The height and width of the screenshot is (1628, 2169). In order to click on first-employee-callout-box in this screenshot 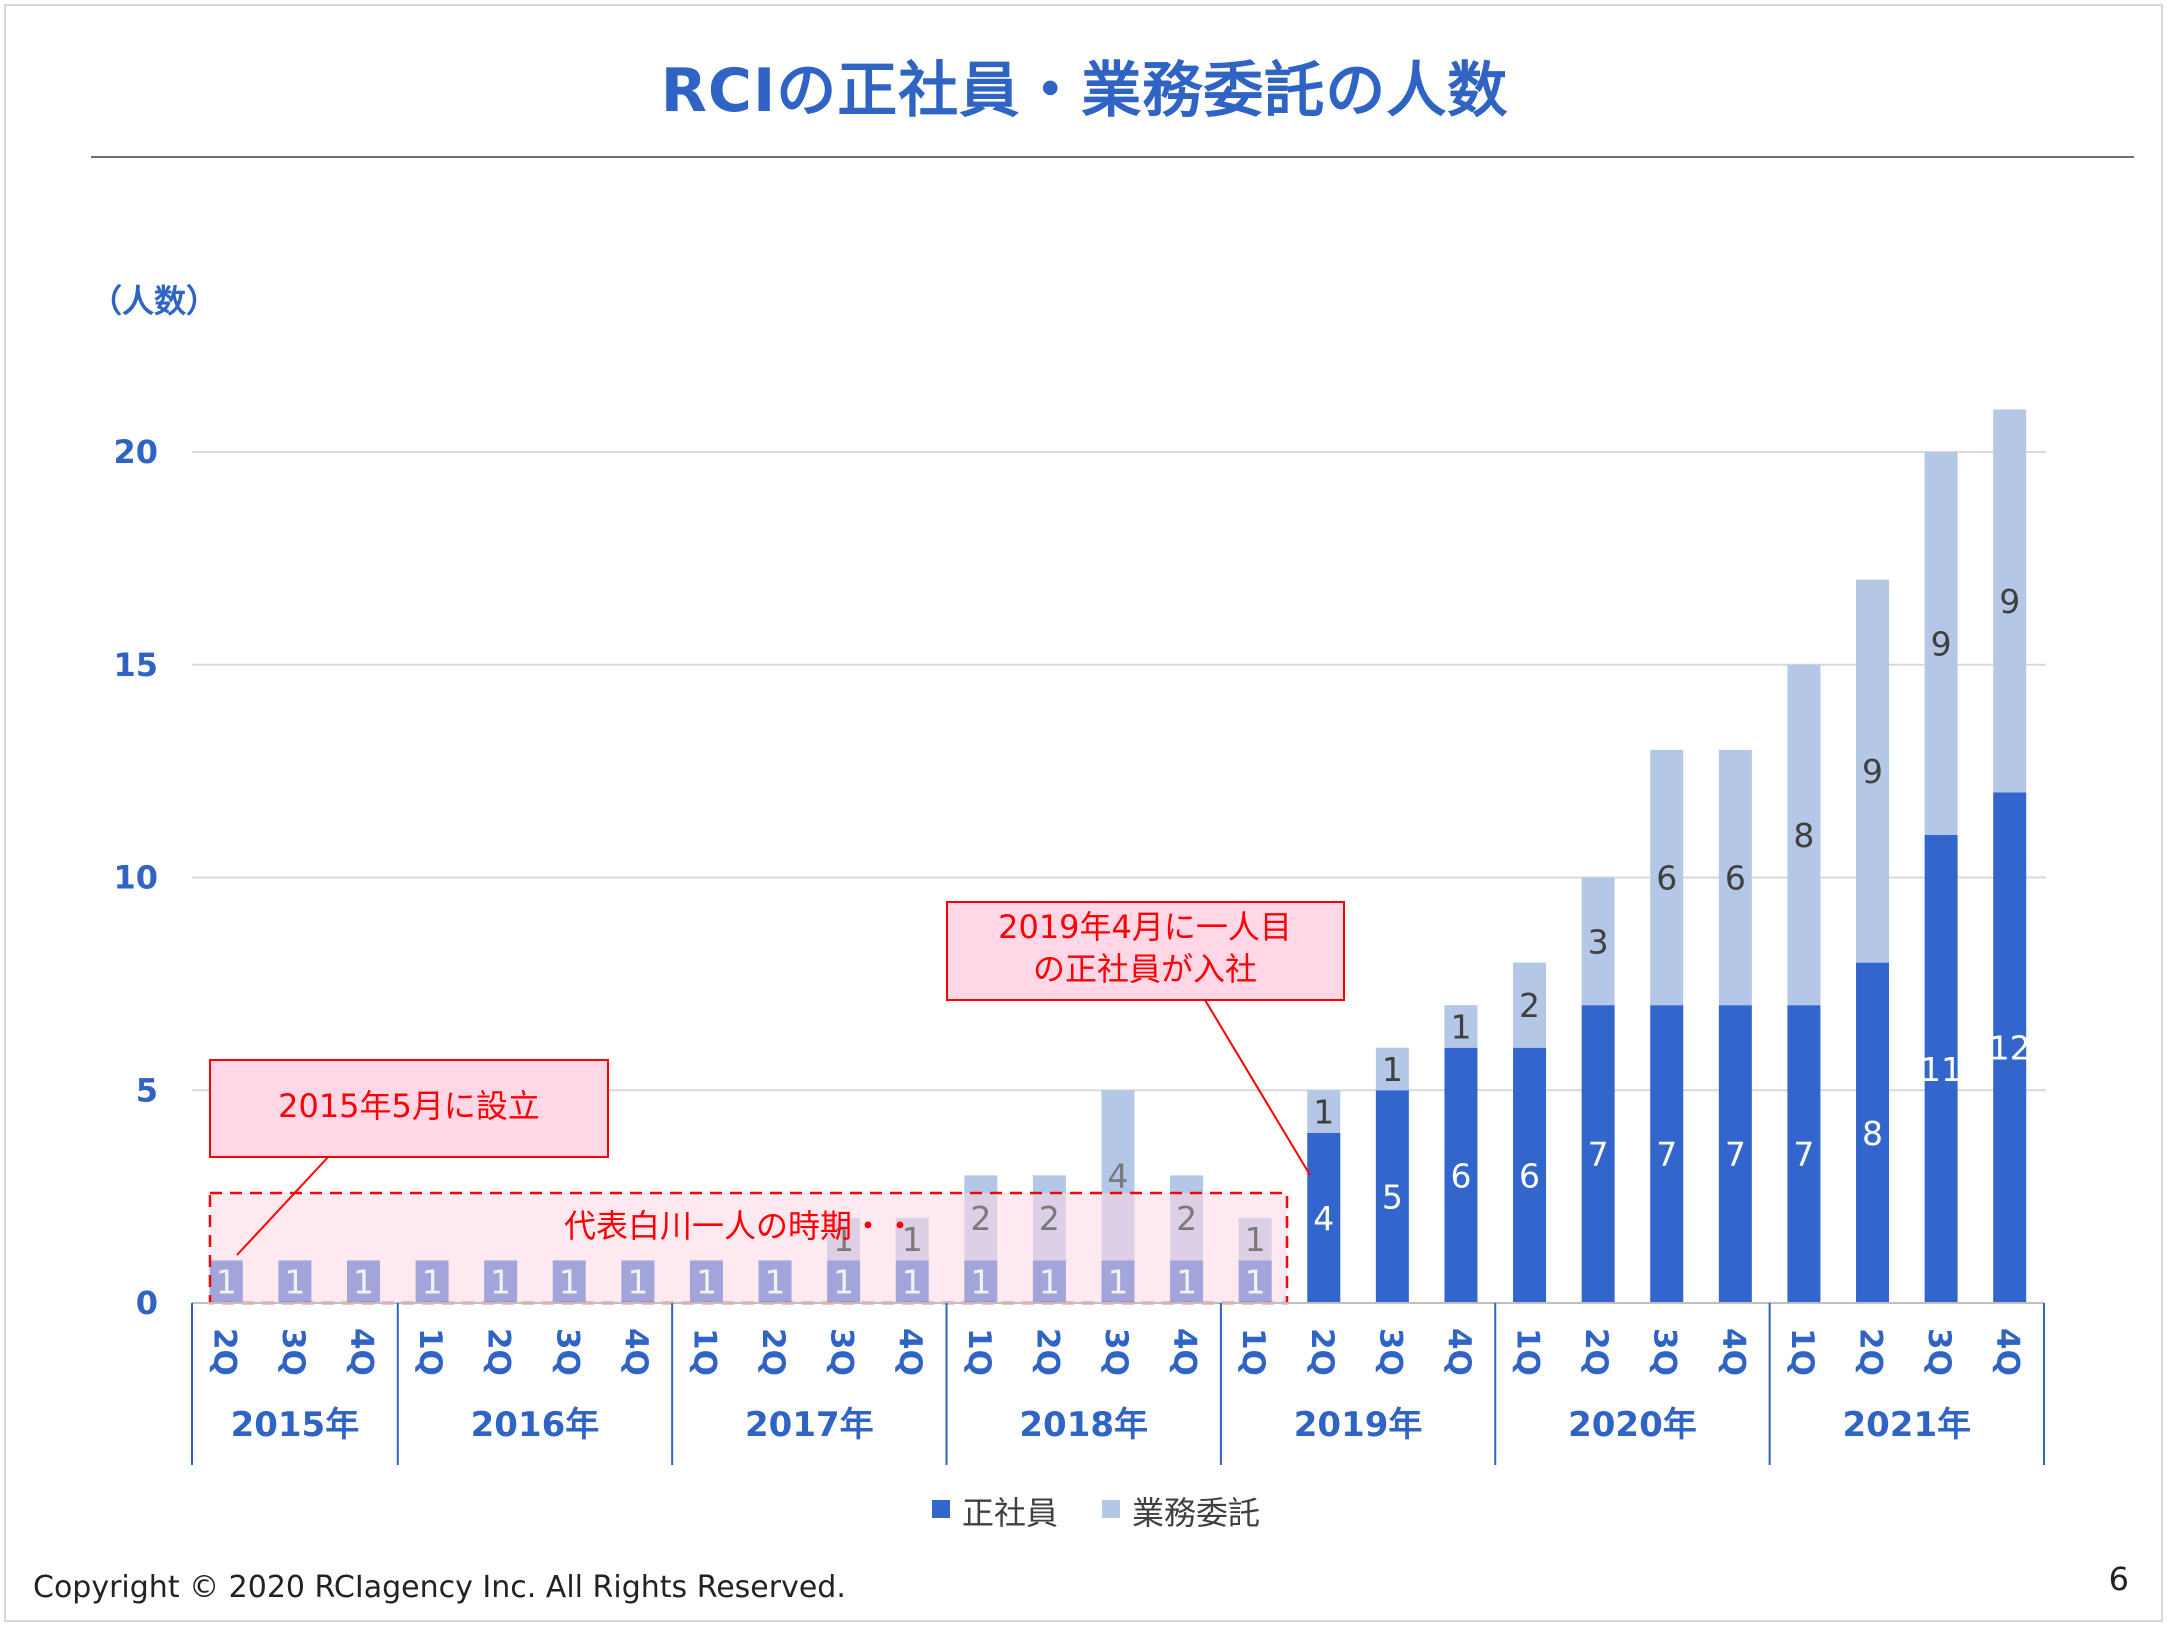, I will do `click(1145, 951)`.